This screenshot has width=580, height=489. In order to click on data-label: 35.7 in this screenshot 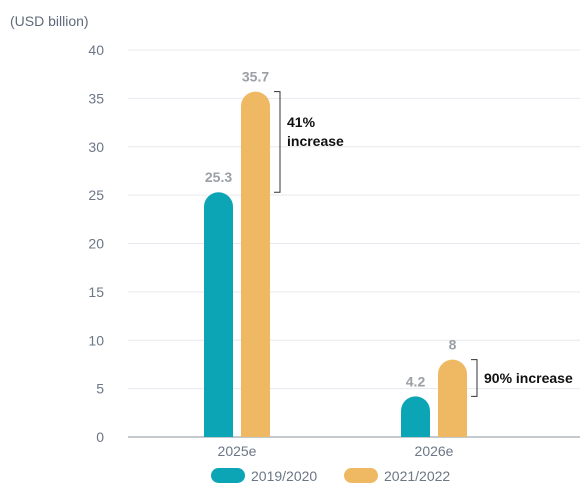, I will do `click(255, 77)`.